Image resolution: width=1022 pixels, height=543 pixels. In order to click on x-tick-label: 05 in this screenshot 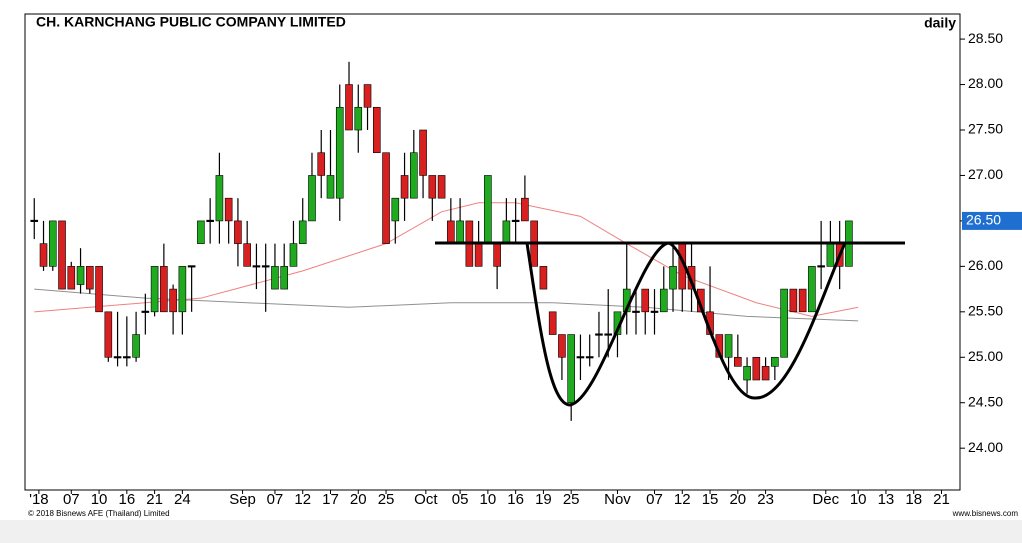, I will do `click(460, 499)`.